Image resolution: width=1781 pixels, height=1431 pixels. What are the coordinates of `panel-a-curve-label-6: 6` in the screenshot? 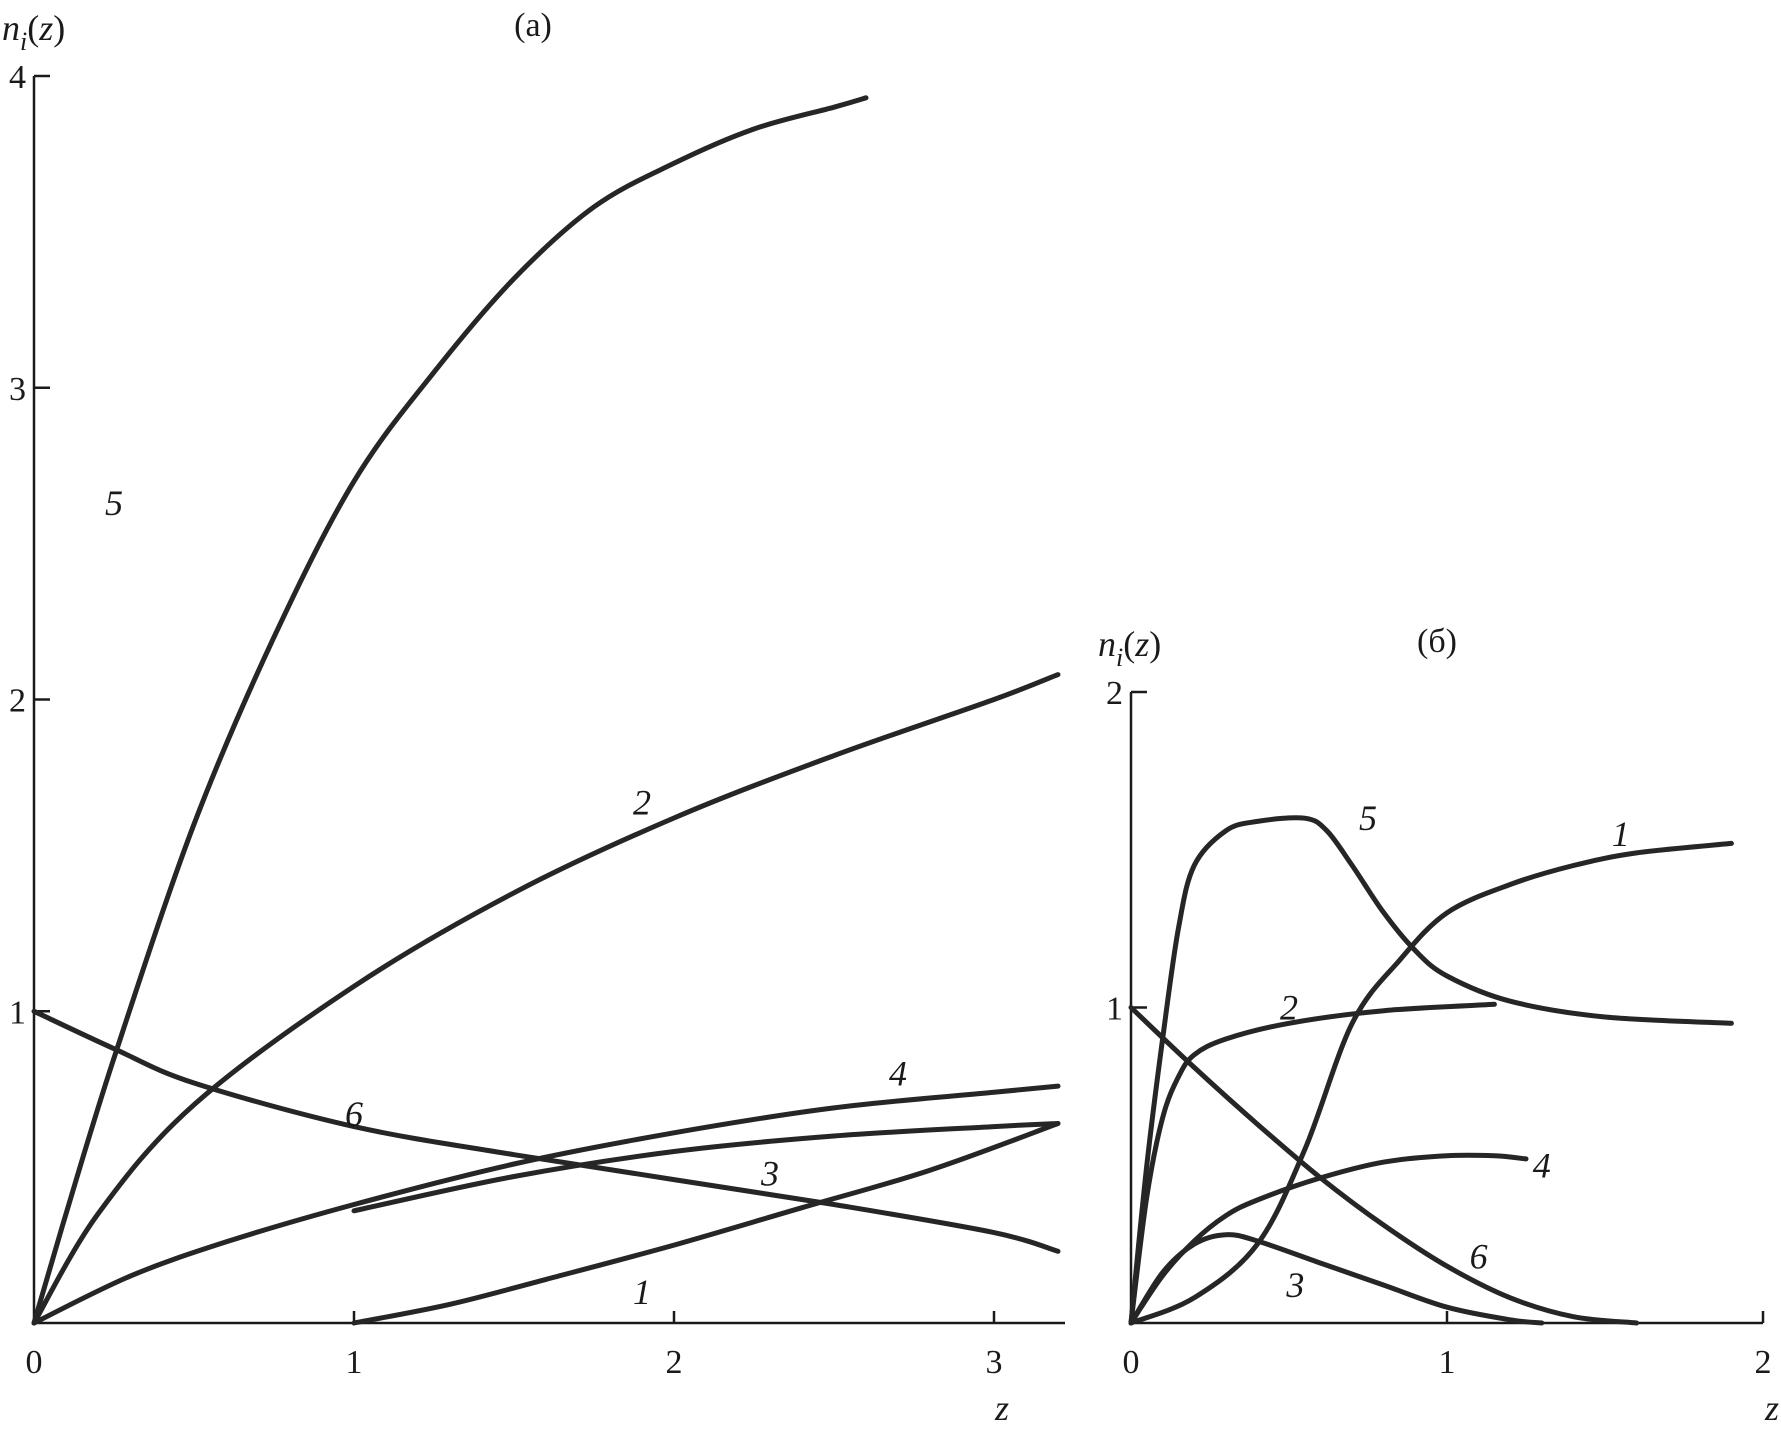 It's located at (354, 1114).